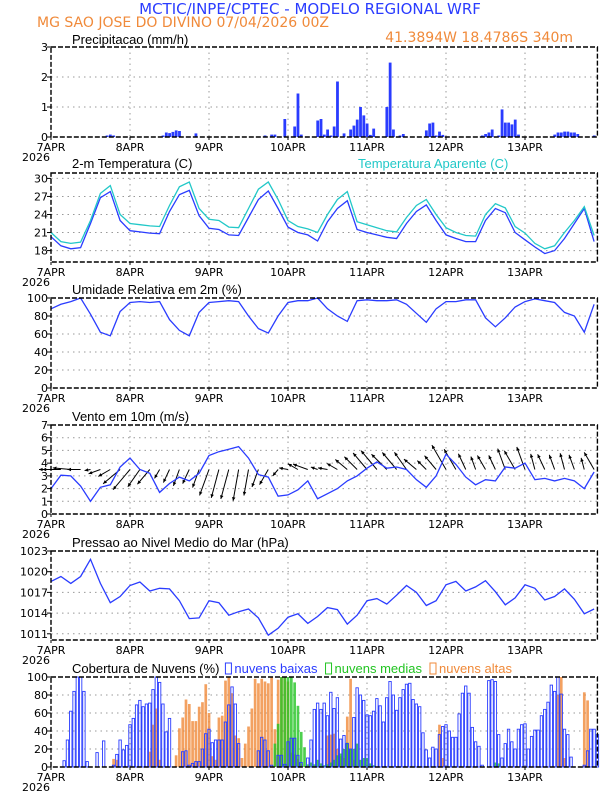 The image size is (612, 792). Describe the element at coordinates (44, 767) in the screenshot. I see `y-tick-label: 0` at that location.